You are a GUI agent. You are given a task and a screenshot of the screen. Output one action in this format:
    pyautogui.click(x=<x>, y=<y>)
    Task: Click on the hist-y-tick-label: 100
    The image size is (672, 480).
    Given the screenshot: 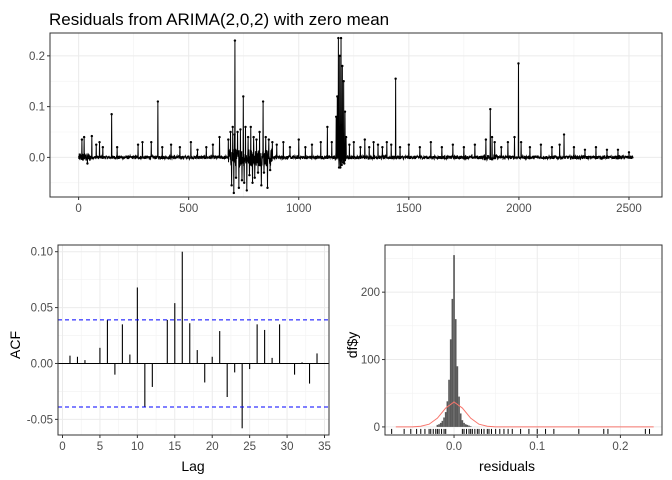 What is the action you would take?
    pyautogui.click(x=370, y=361)
    